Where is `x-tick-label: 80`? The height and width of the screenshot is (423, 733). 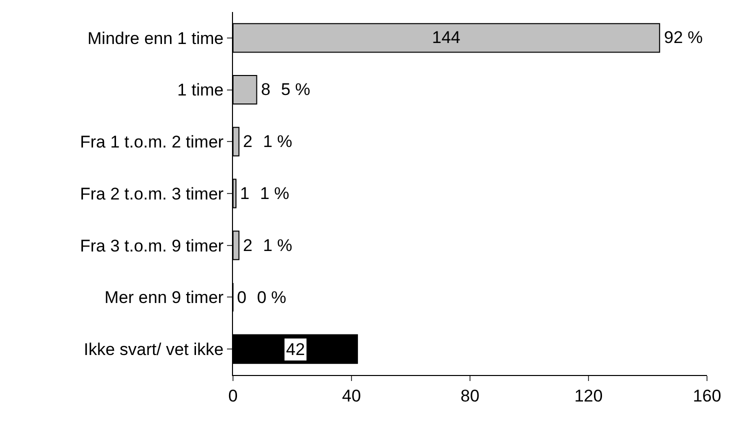 x-tick-label: 80 is located at coordinates (470, 396).